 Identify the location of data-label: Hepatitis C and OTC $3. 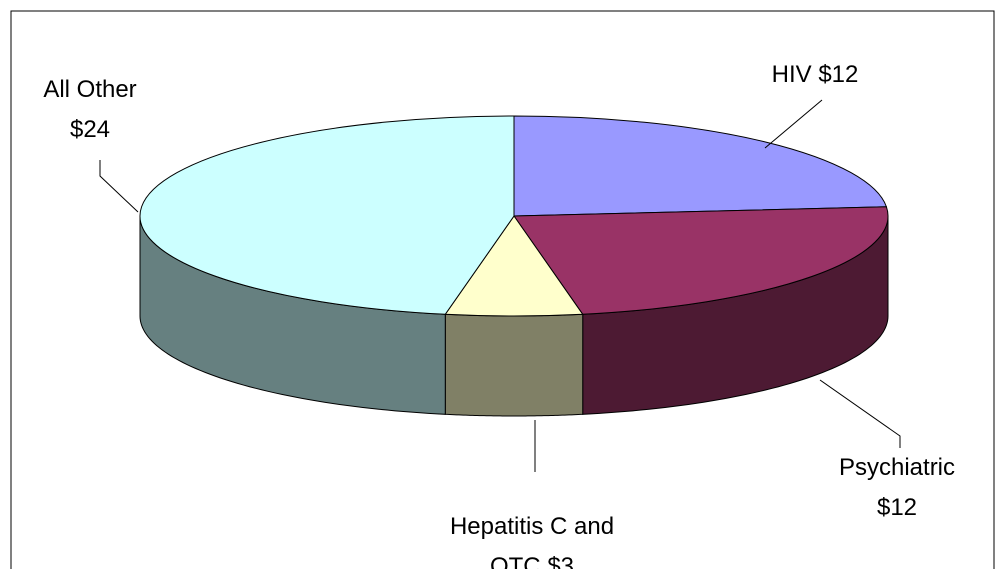
(532, 538).